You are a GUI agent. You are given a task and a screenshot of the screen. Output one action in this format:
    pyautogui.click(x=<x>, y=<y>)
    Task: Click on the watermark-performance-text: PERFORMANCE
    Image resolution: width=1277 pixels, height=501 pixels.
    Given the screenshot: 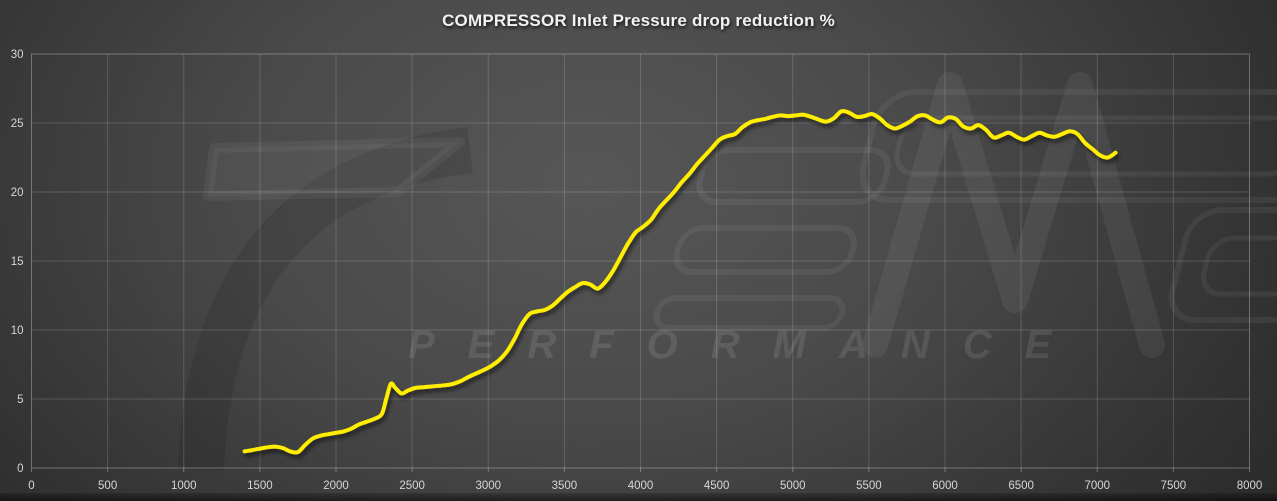 What is the action you would take?
    pyautogui.click(x=746, y=345)
    